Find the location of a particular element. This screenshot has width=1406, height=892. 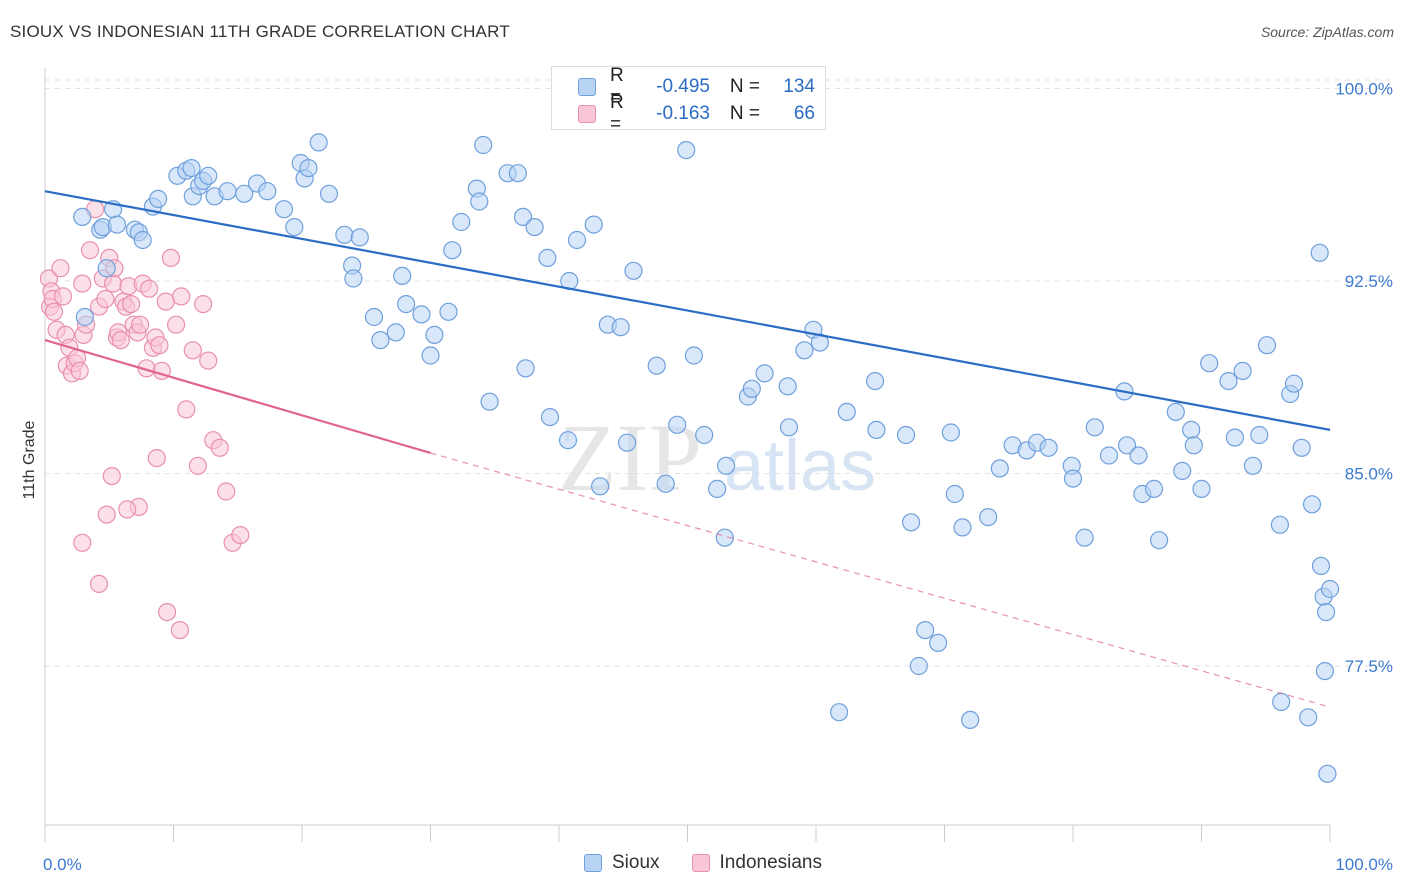

legend-label-sioux: Sioux is located at coordinates (636, 862).